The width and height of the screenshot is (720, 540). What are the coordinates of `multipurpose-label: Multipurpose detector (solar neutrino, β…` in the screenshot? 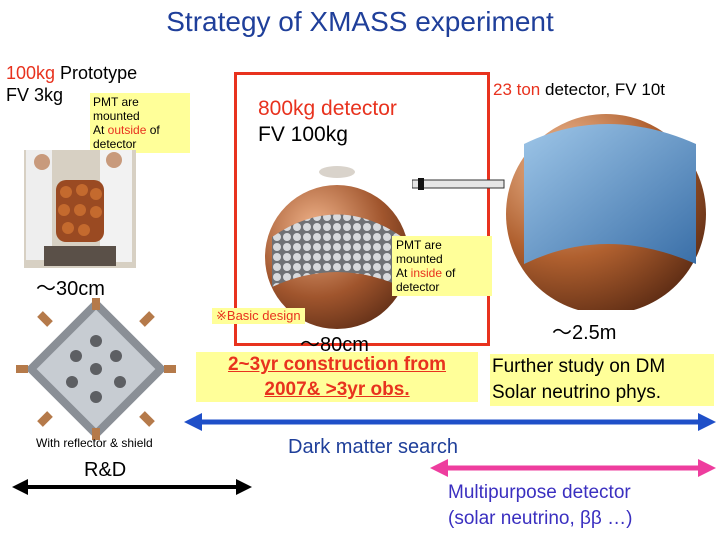 It's located at (540, 506).